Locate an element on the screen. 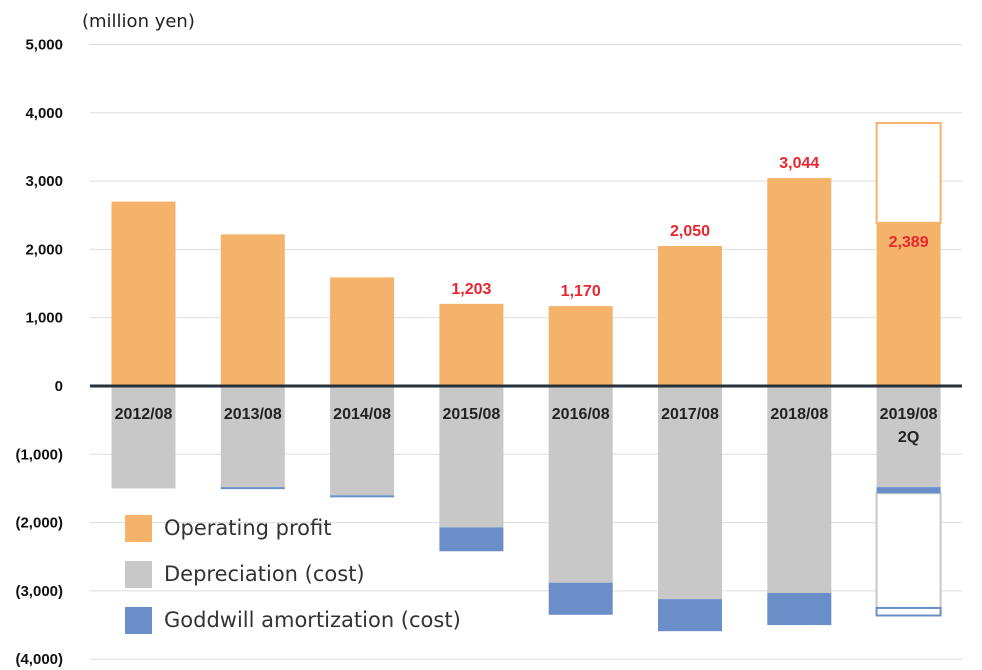 The width and height of the screenshot is (982, 670). legend-item-goodwill-amortization: Goddwill amortization (cost) is located at coordinates (293, 620).